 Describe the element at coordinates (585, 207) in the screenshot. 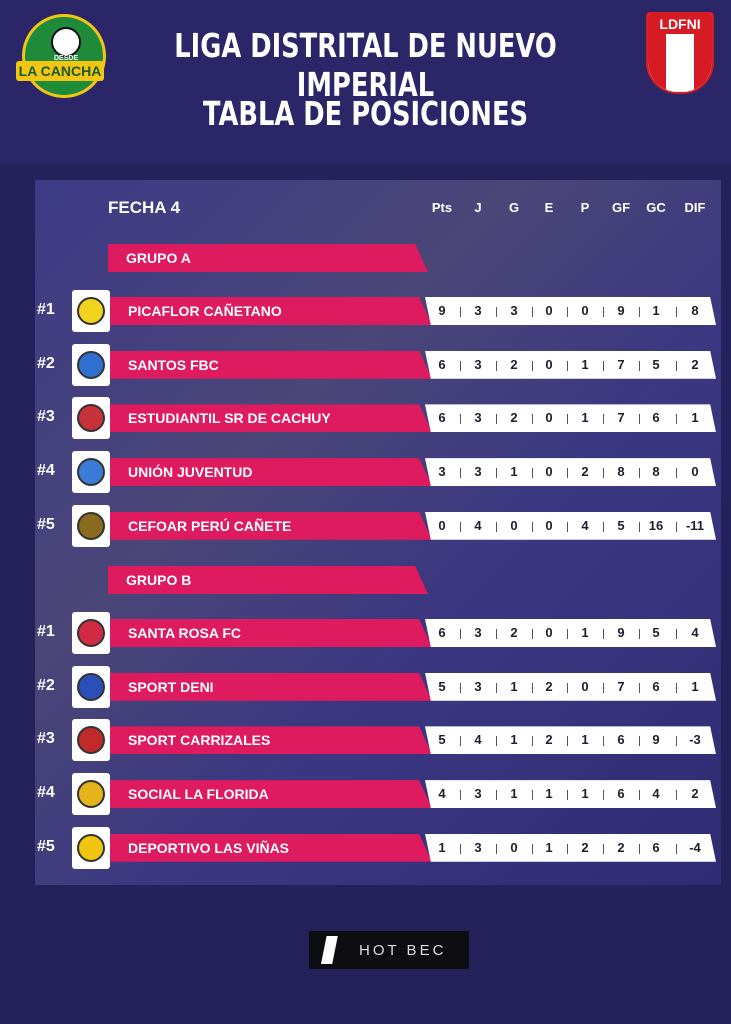

I see `column-header: P` at that location.